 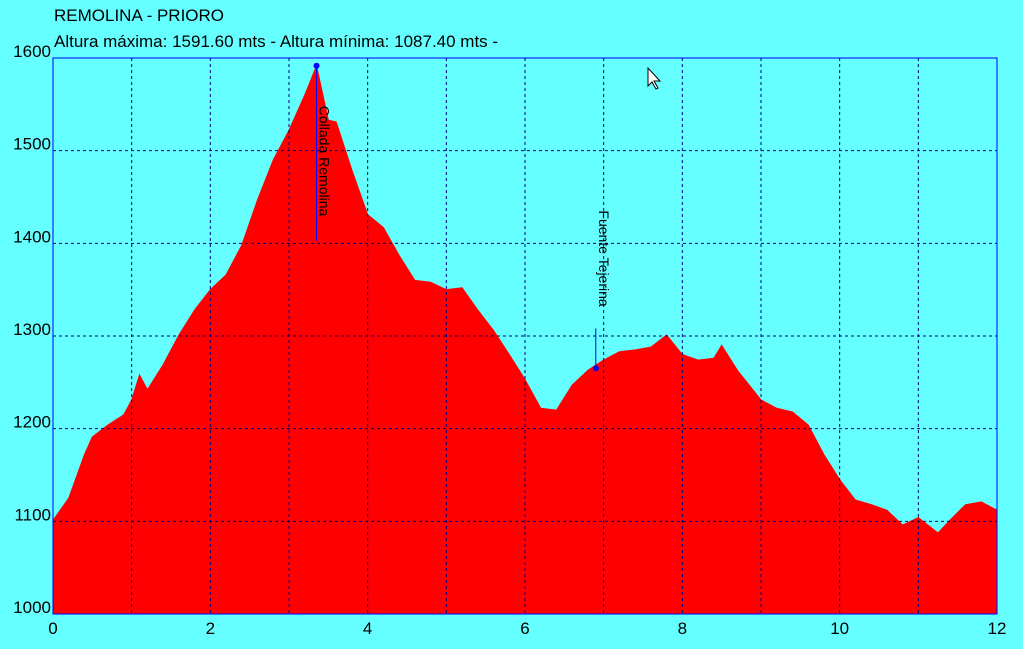 I want to click on x-tick-label: 2, so click(x=210, y=628).